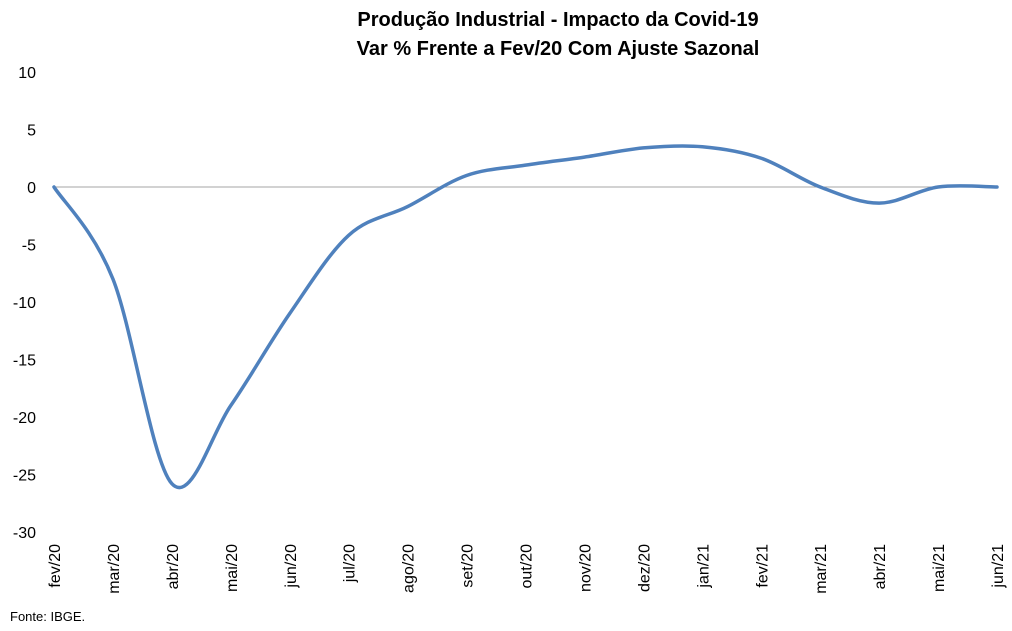  I want to click on x-tick-label: fev/21, so click(762, 566).